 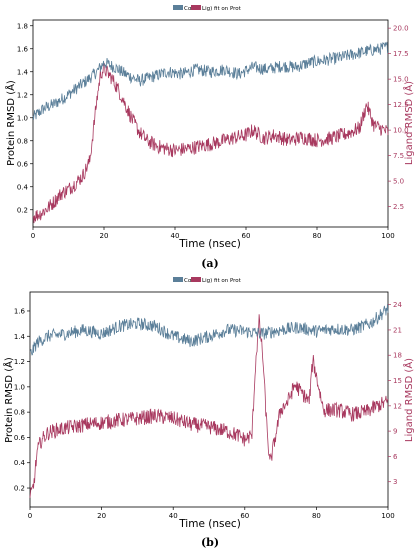 What do you see at coordinates (401, 29) in the screenshot?
I see `right-tick-label: 20.0` at bounding box center [401, 29].